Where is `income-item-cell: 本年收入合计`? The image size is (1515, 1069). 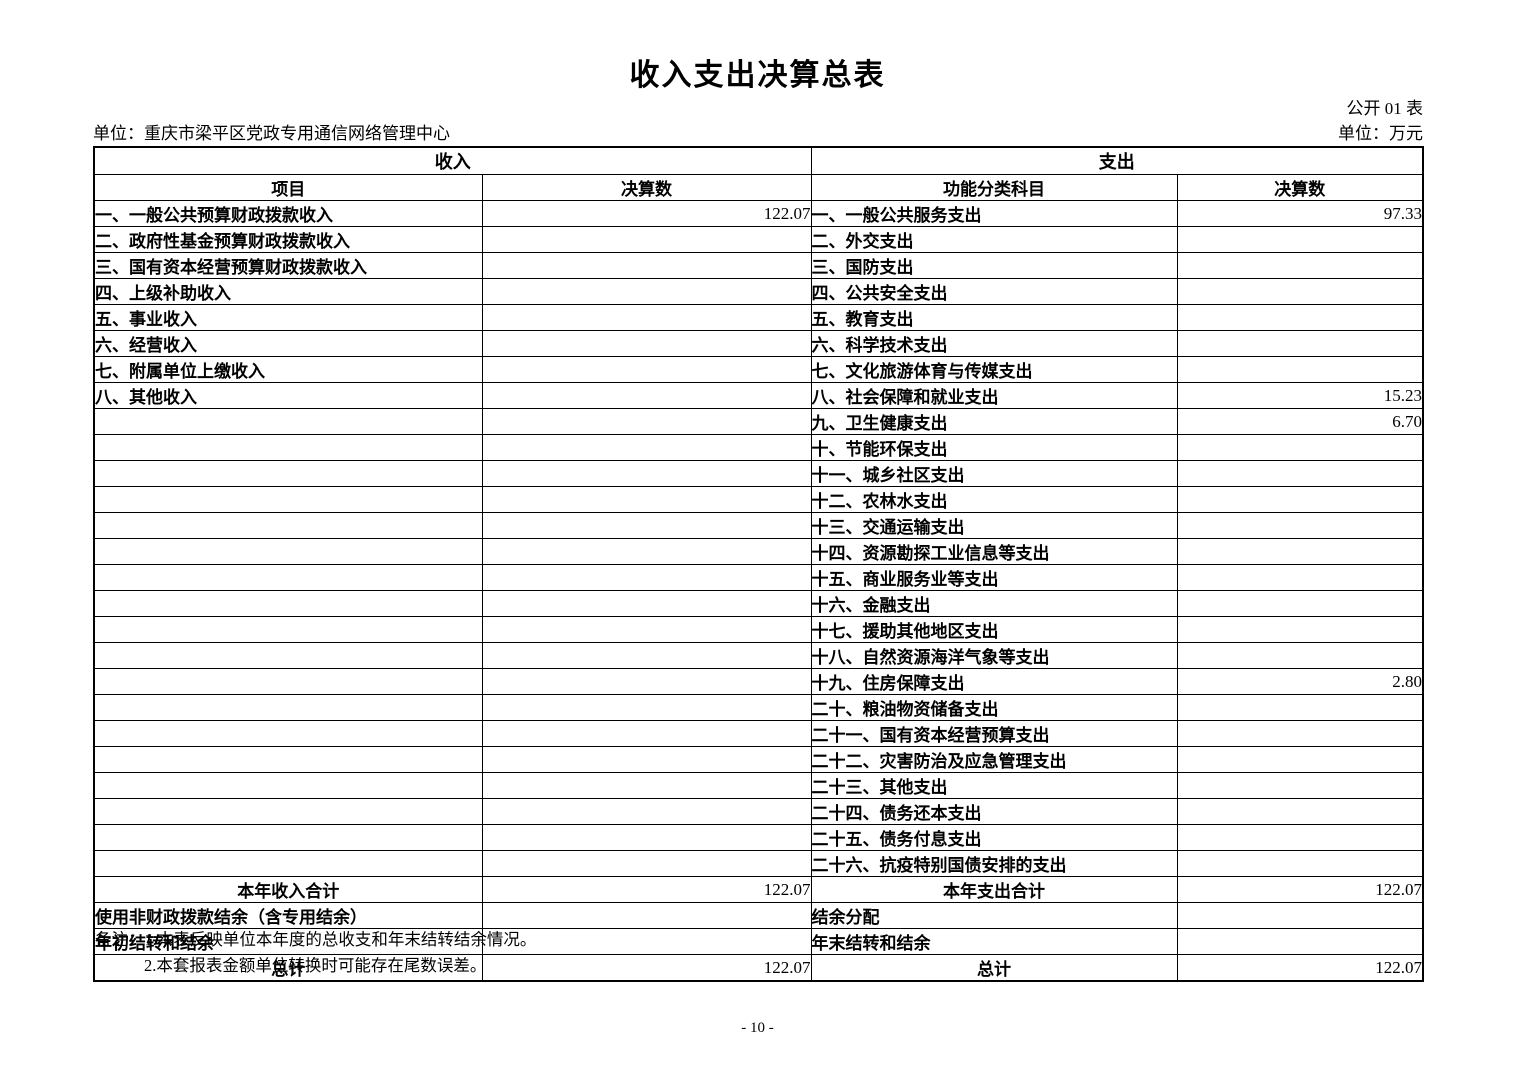
income-item-cell: 本年收入合计 is located at coordinates (288, 889).